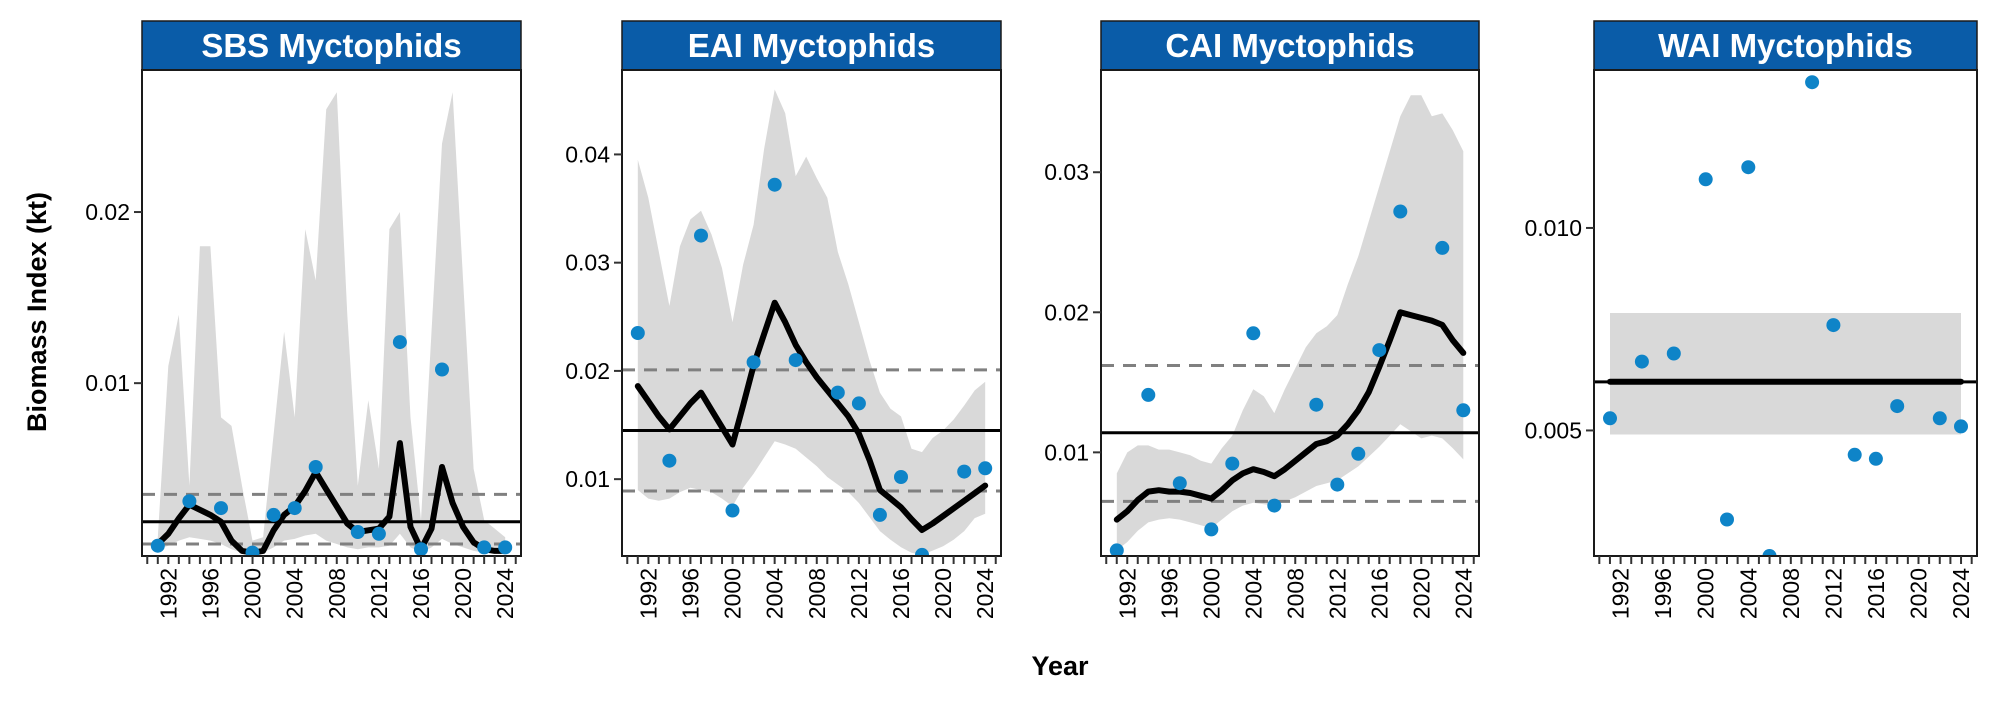 This screenshot has width=1996, height=708. I want to click on panel-title: WAI Myctophids, so click(1785, 45).